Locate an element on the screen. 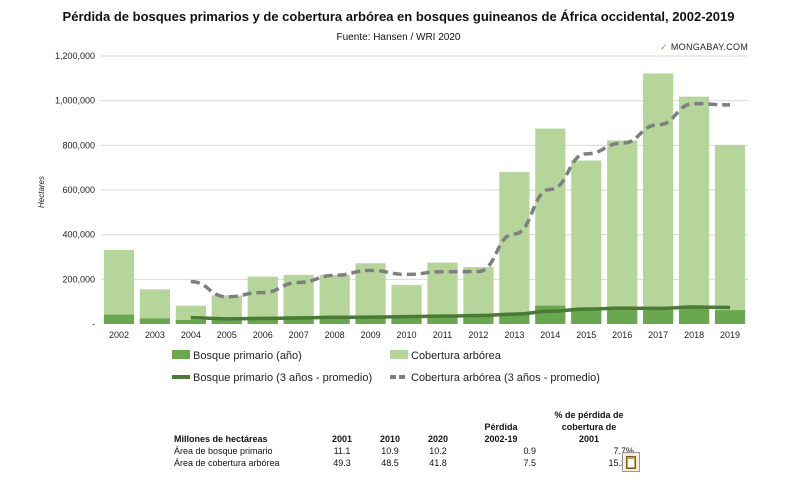 This screenshot has height=493, width=797. legend-label-primario: Bosque primario (año) is located at coordinates (247, 356).